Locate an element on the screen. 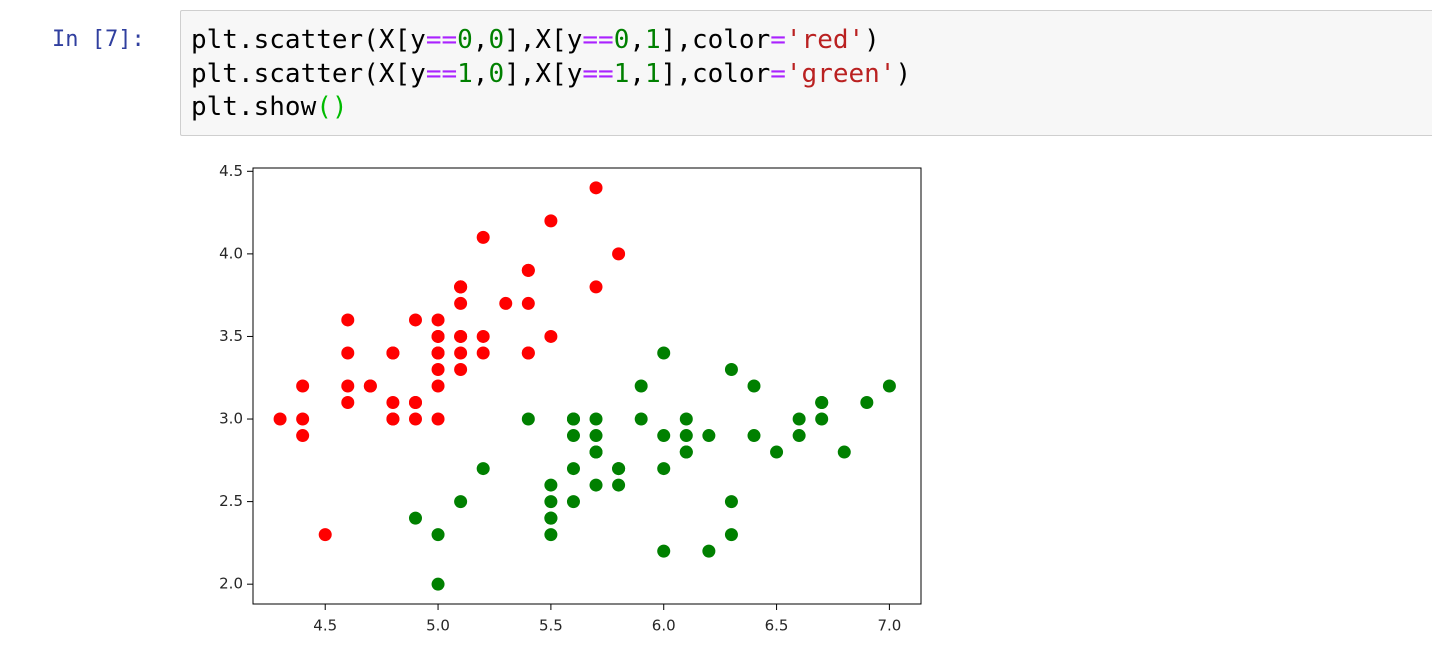 This screenshot has width=1432, height=672. x-tick-label: 6.0 is located at coordinates (664, 626).